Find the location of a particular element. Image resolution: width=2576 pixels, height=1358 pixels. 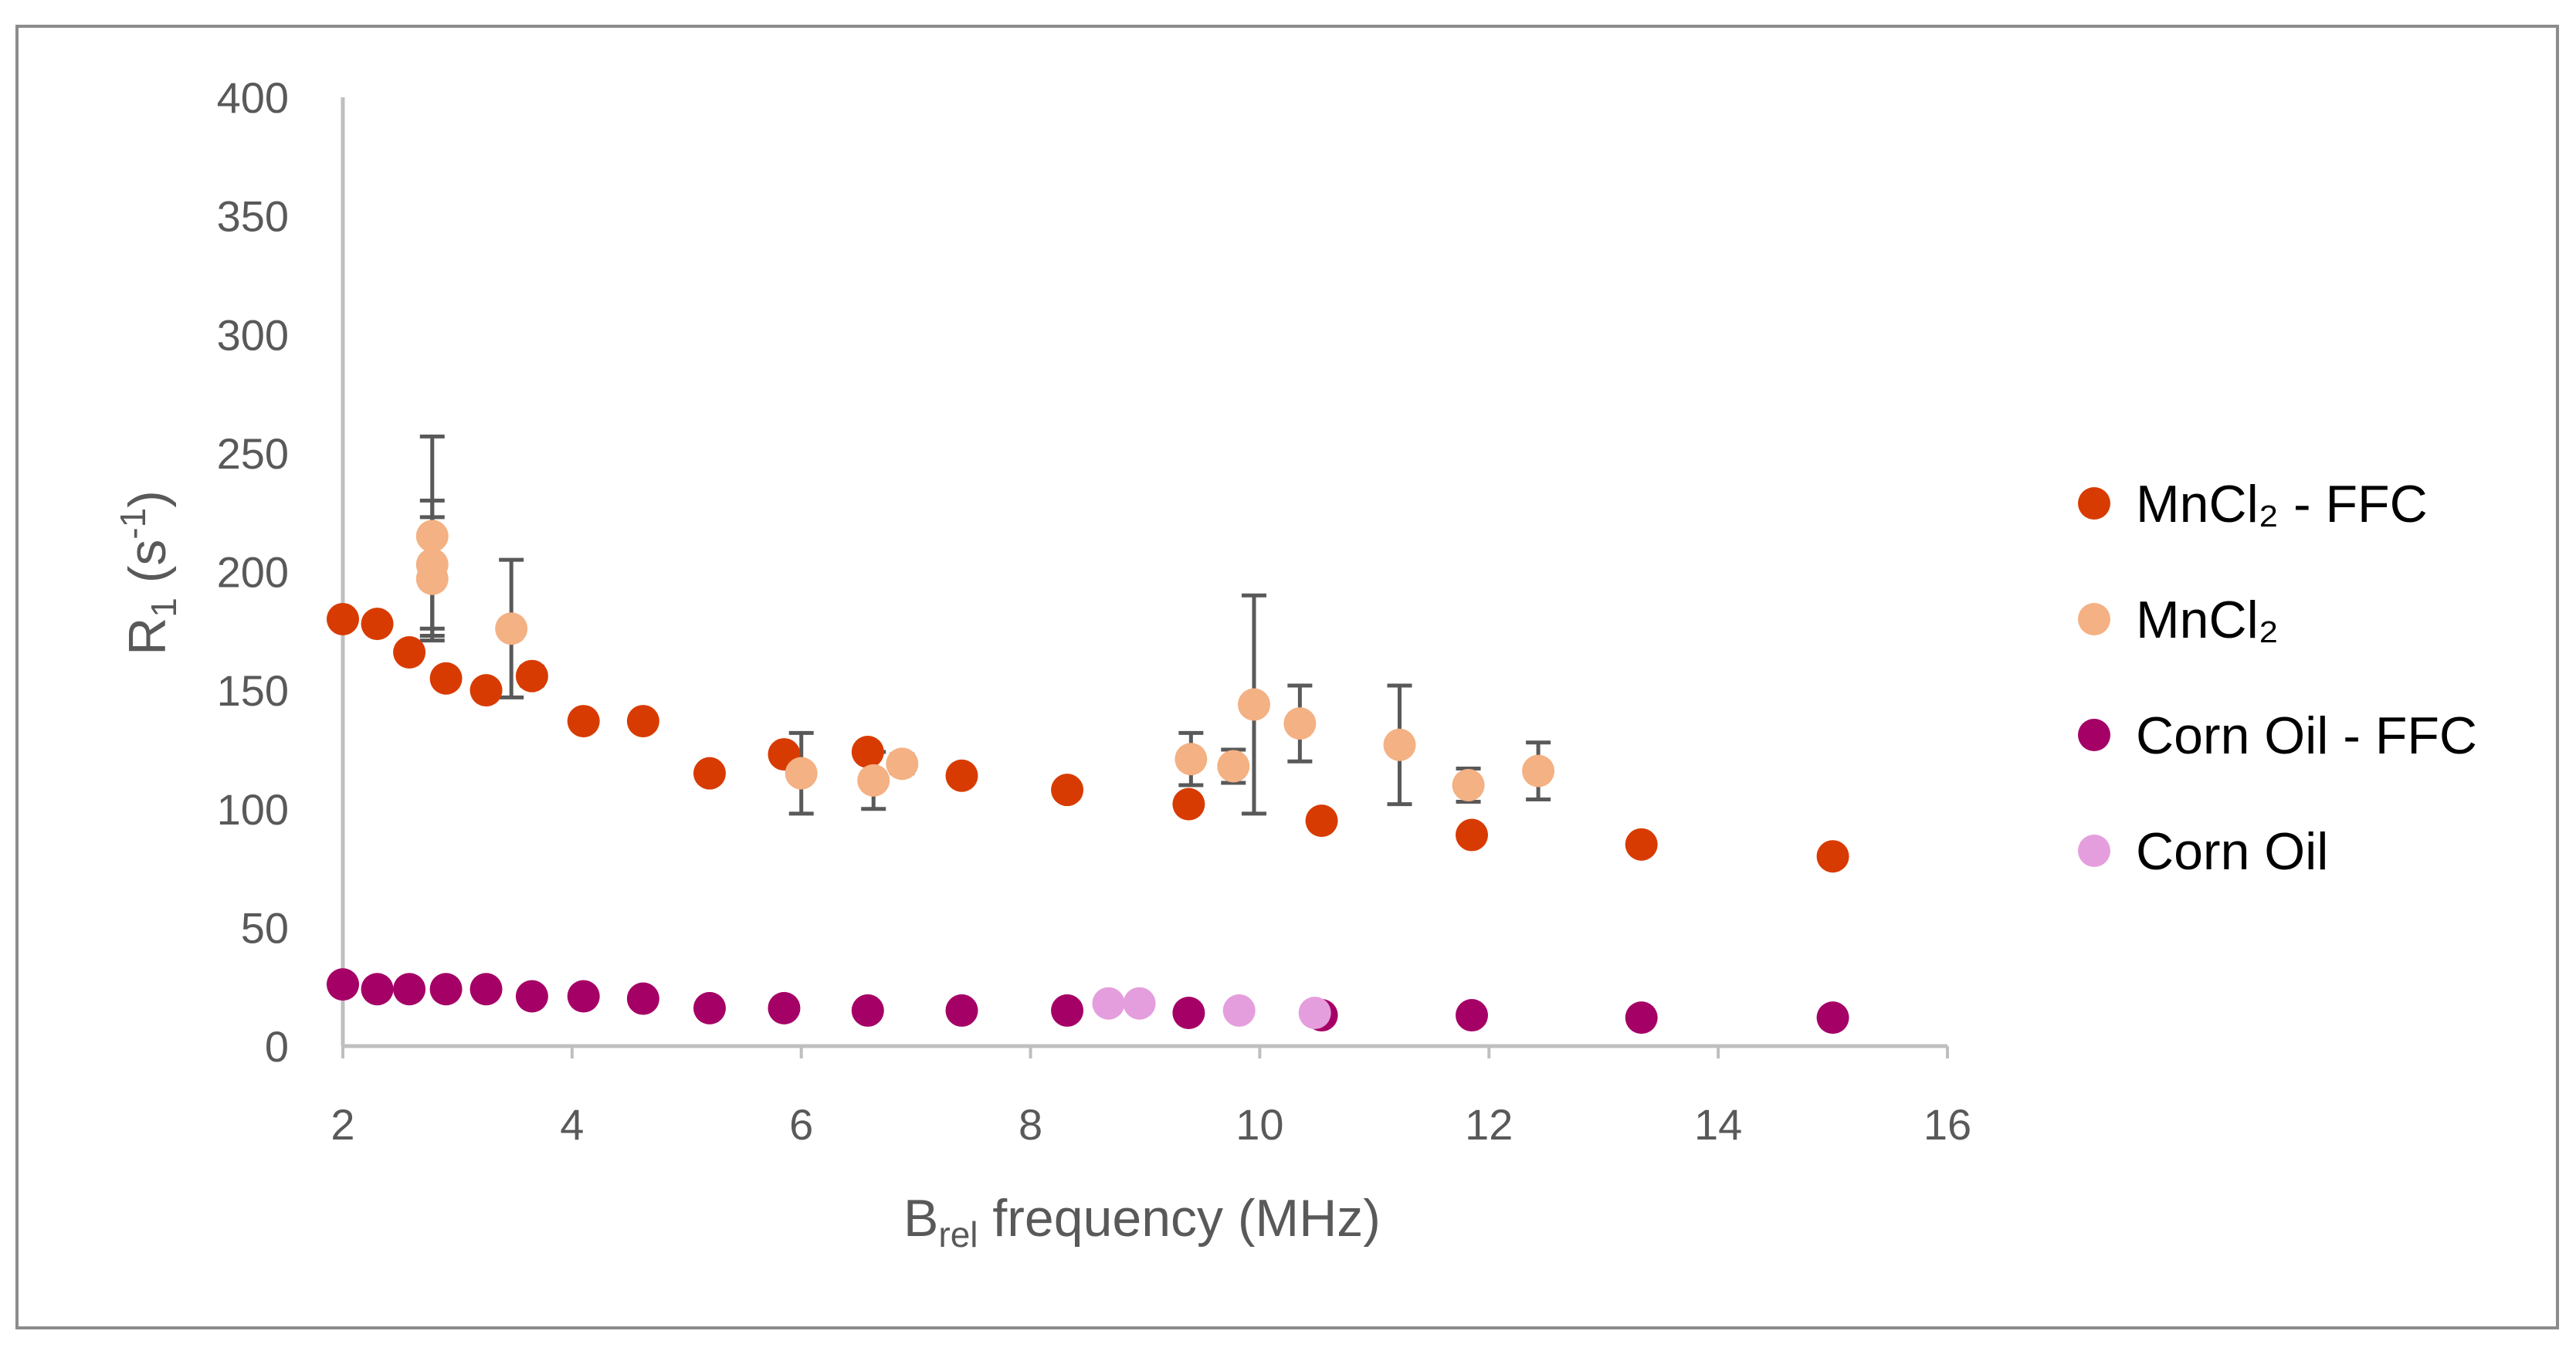

y-tick-label: 350 is located at coordinates (253, 217).